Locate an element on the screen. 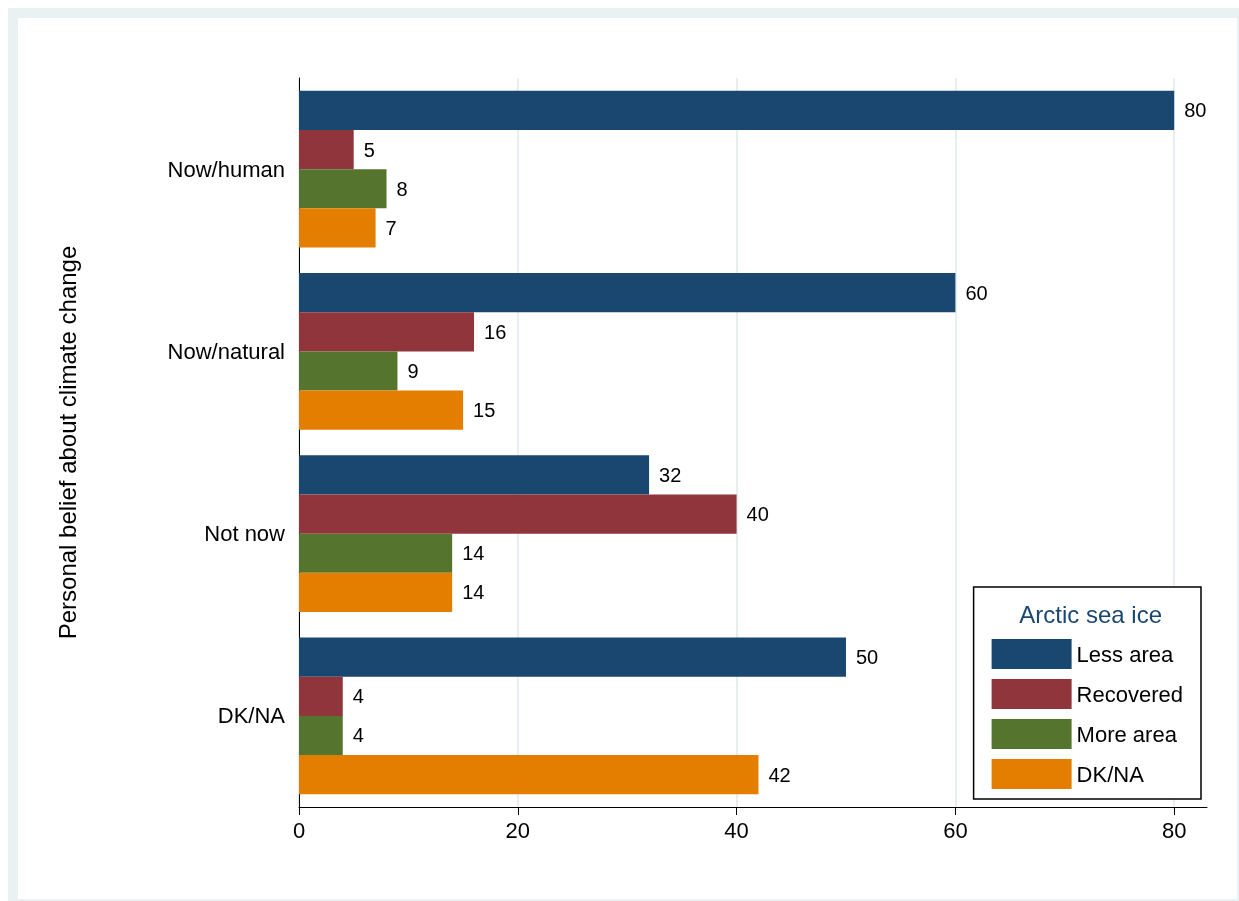 The width and height of the screenshot is (1239, 901). data-label: 7 is located at coordinates (391, 227).